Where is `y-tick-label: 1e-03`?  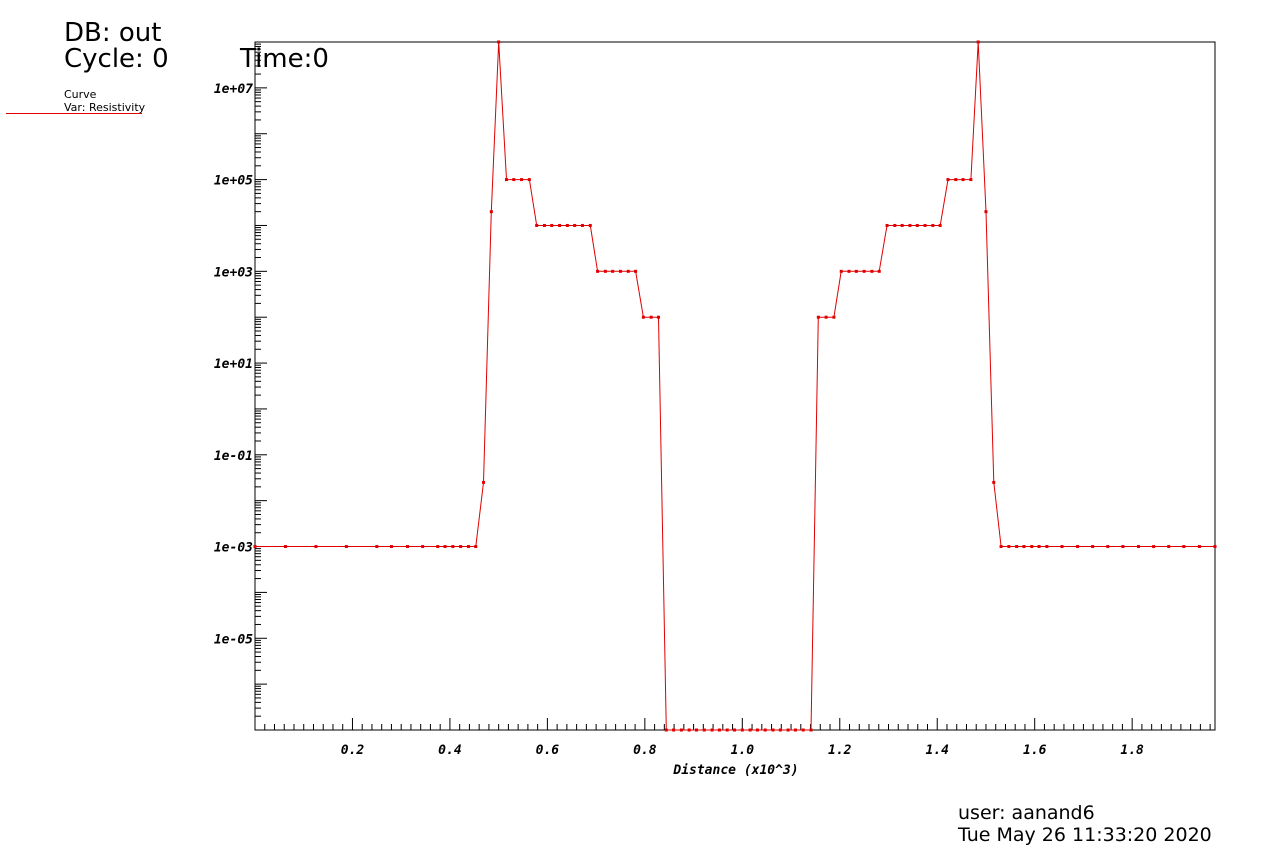 y-tick-label: 1e-03 is located at coordinates (233, 548).